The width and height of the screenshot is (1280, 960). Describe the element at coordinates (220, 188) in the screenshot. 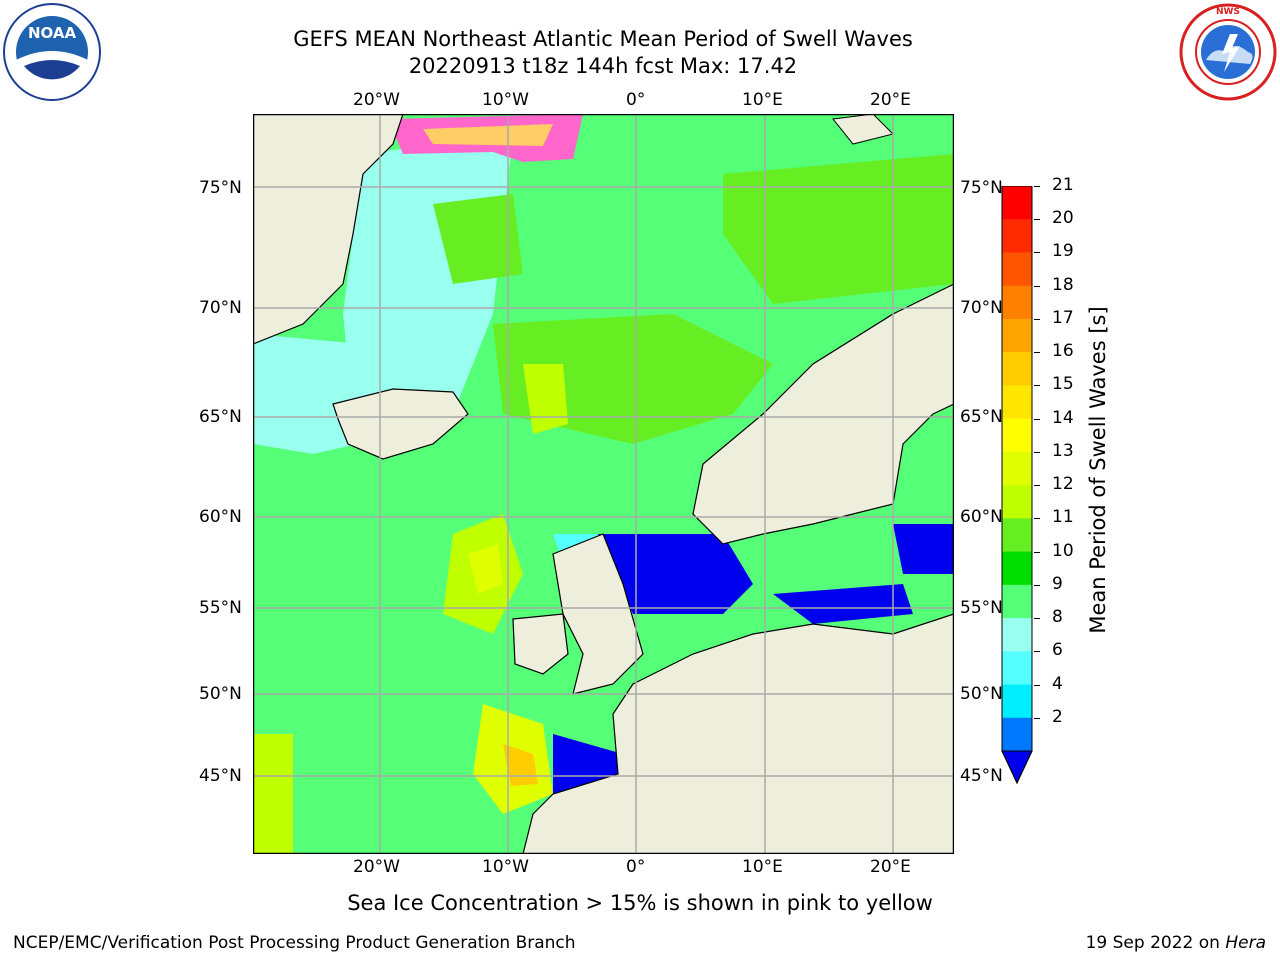

I see `lat-label-left-75n: 75°N` at that location.